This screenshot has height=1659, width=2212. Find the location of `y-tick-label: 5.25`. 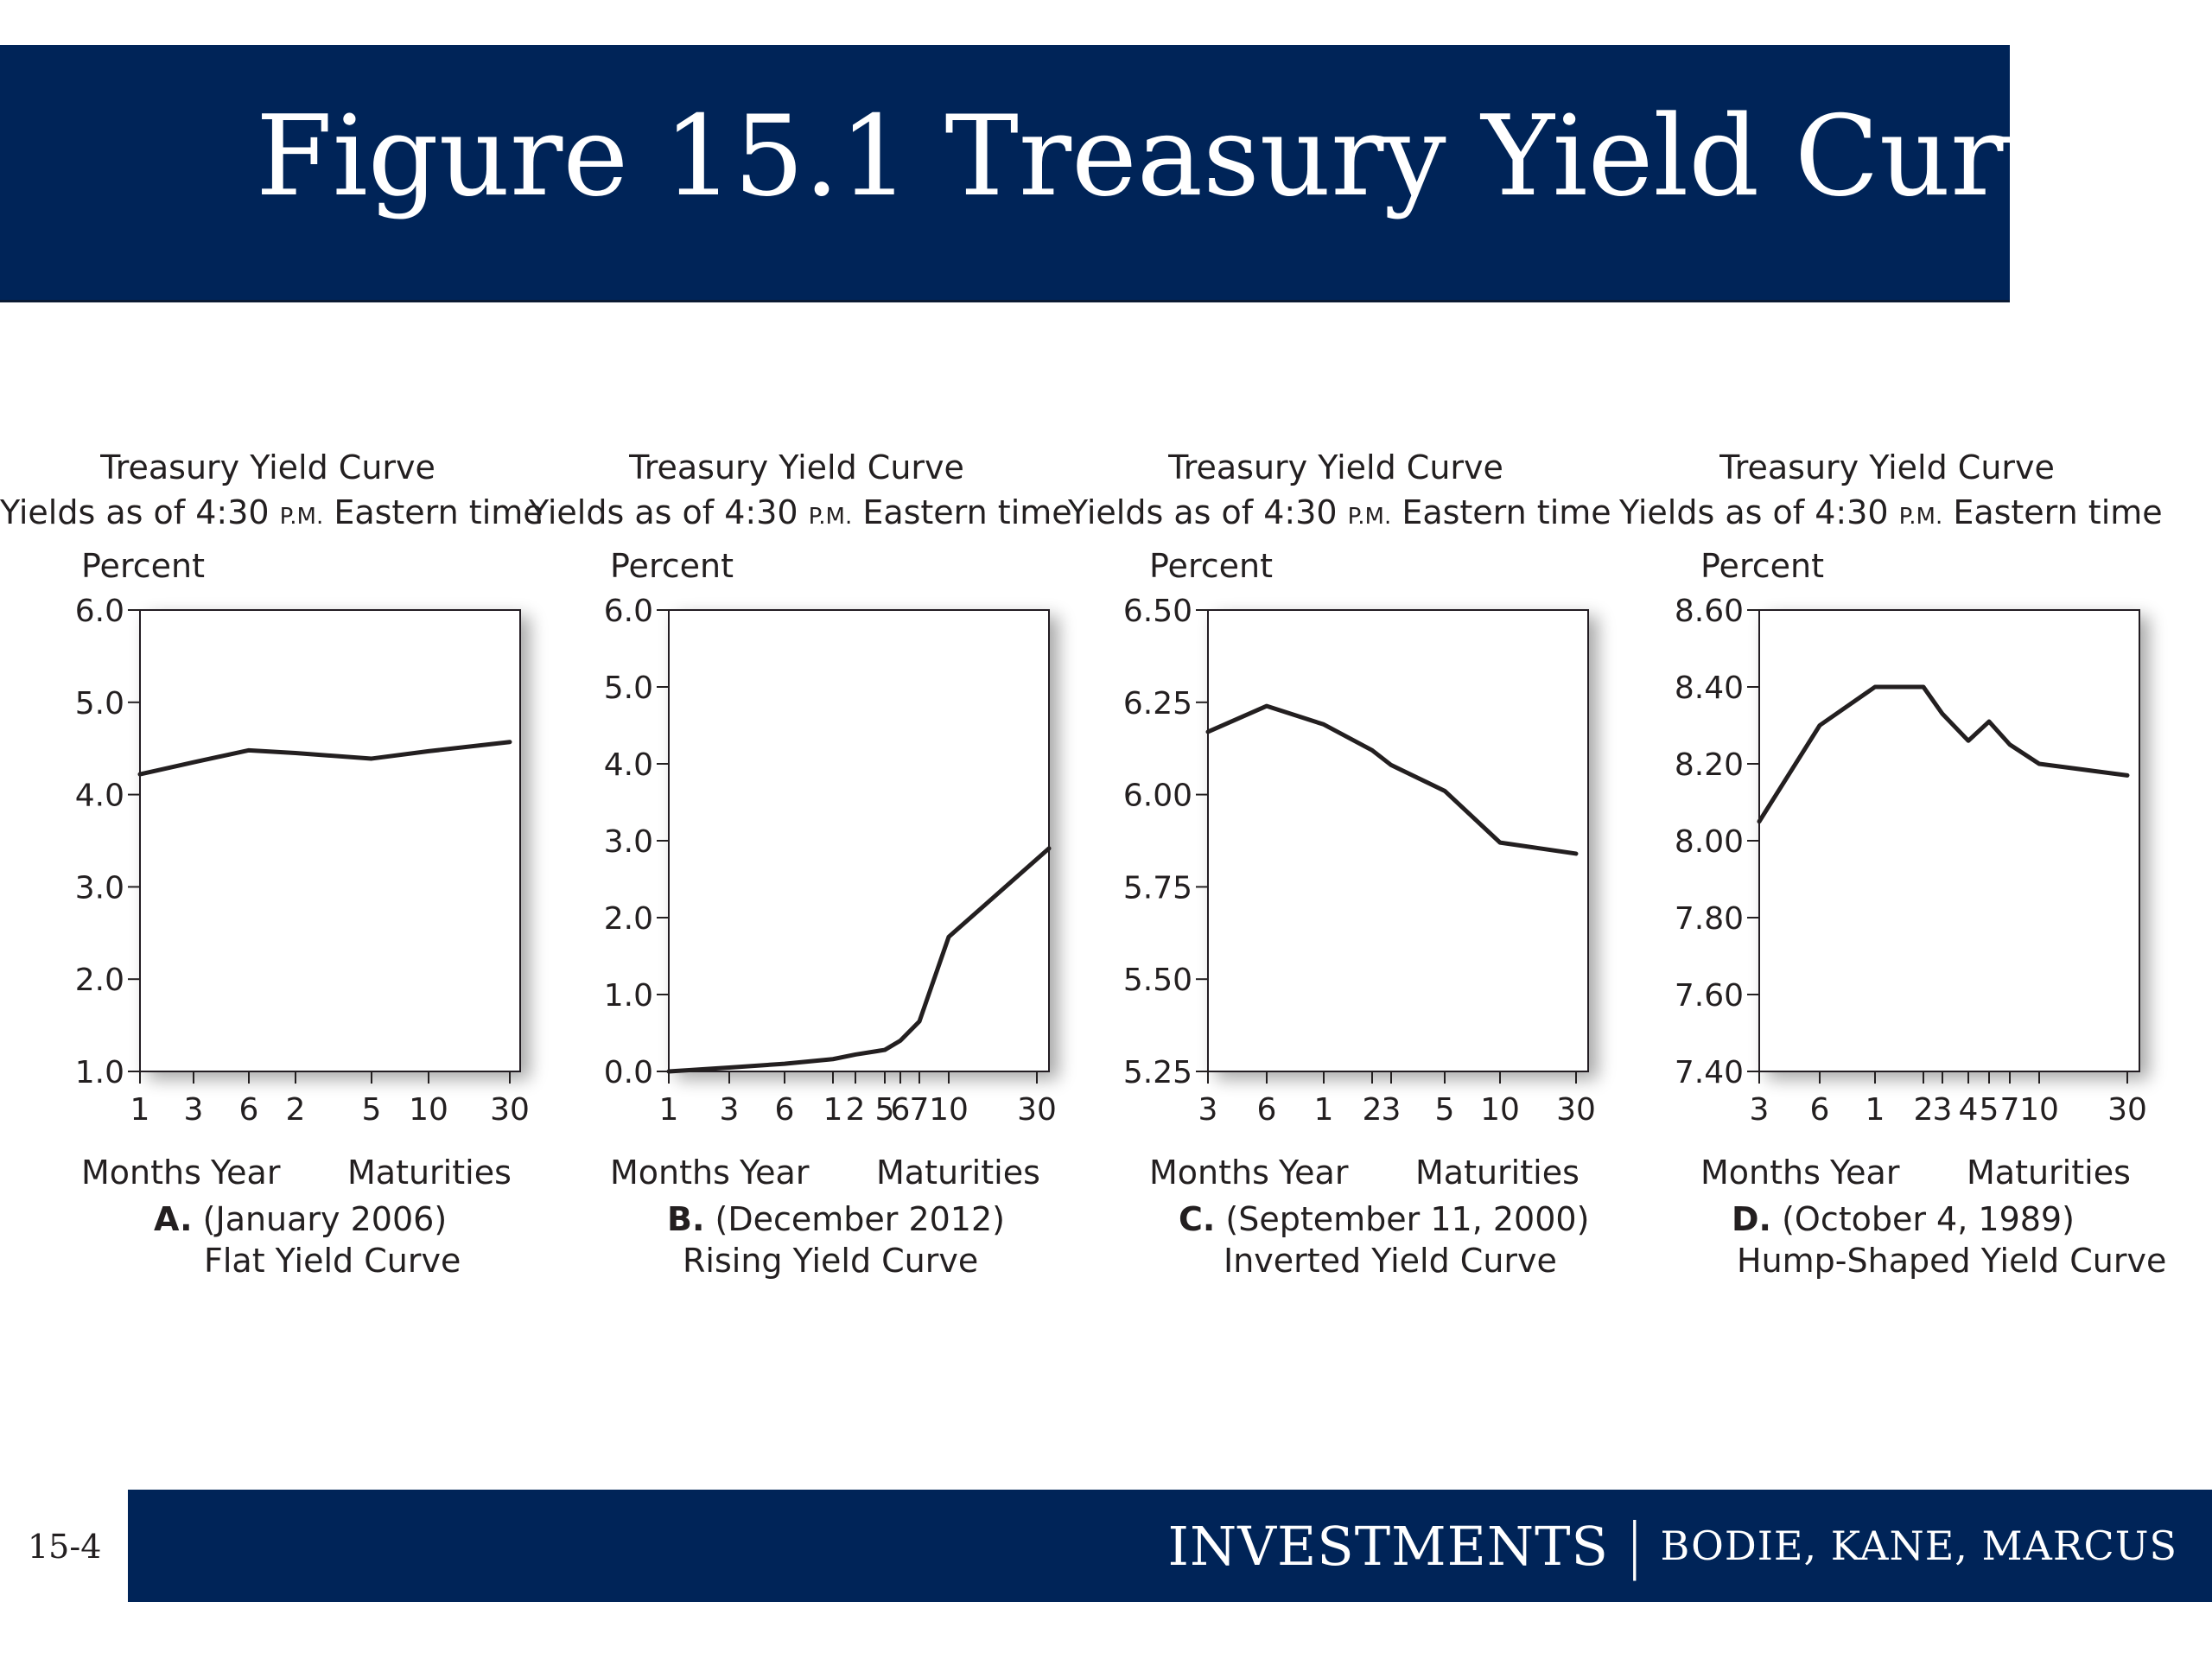

y-tick-label: 5.25 is located at coordinates (1157, 1072).